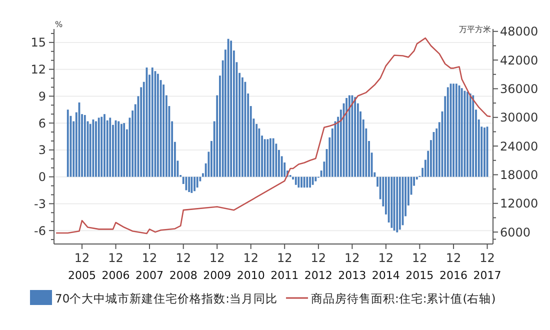 The image size is (550, 330). I want to click on x-tick-label: 12 2013, so click(352, 266).